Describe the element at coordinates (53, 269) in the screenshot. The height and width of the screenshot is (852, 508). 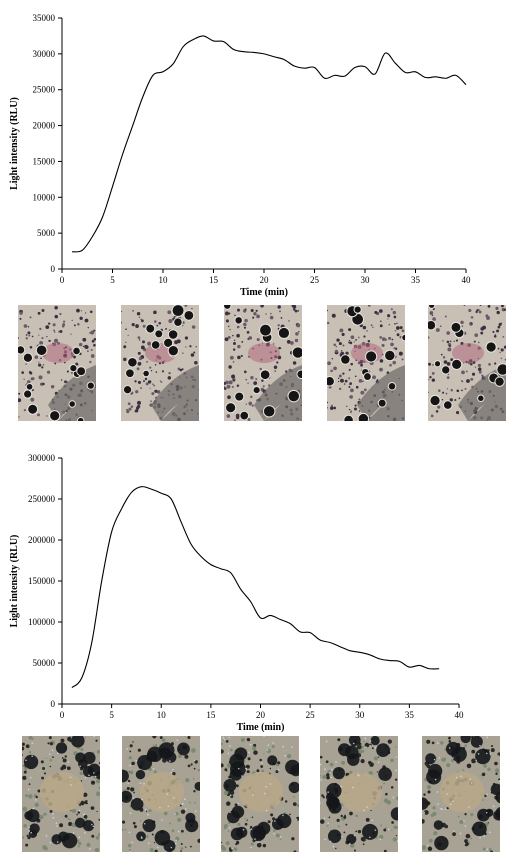
I see `chart-top-y-tick-label: 0` at that location.